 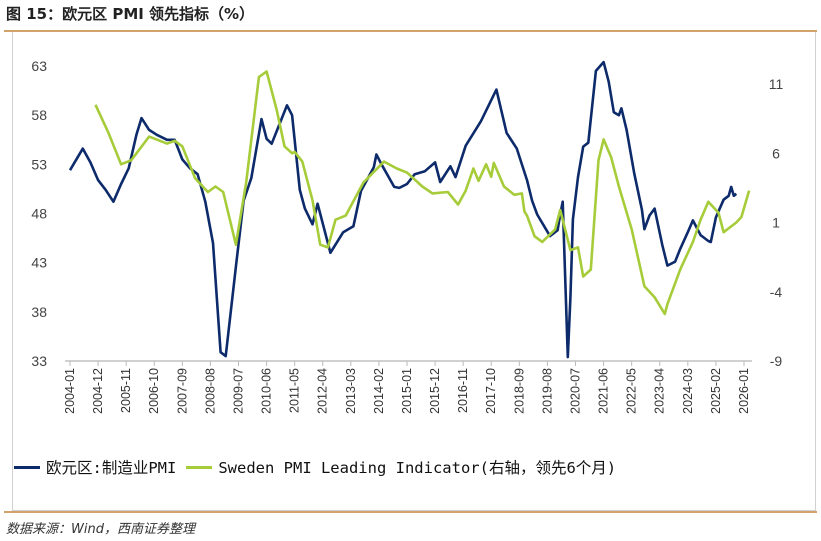 I want to click on x-tick-label: 2004-12, so click(x=98, y=391).